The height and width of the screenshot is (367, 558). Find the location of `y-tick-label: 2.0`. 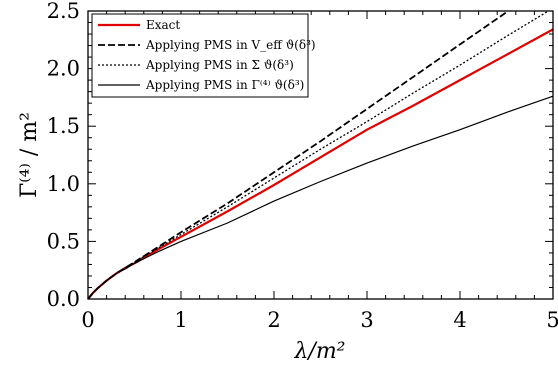

y-tick-label: 2.0 is located at coordinates (63, 69).